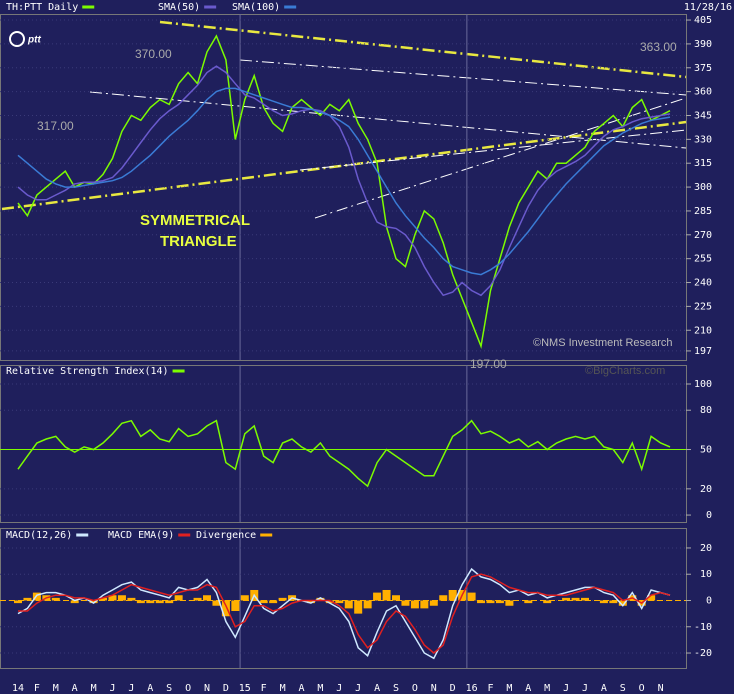 The height and width of the screenshot is (694, 734). I want to click on x-tick-label: 15, so click(245, 688).